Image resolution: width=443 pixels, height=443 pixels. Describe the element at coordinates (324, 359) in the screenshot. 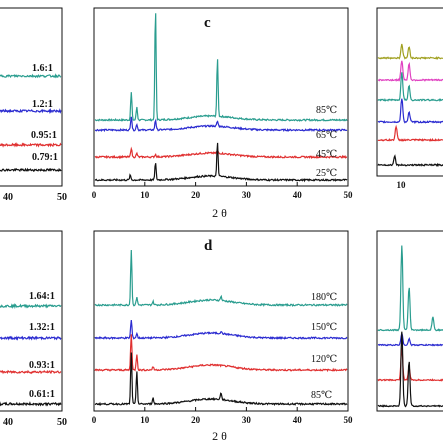

I see `series-label-120c: 120℃` at that location.